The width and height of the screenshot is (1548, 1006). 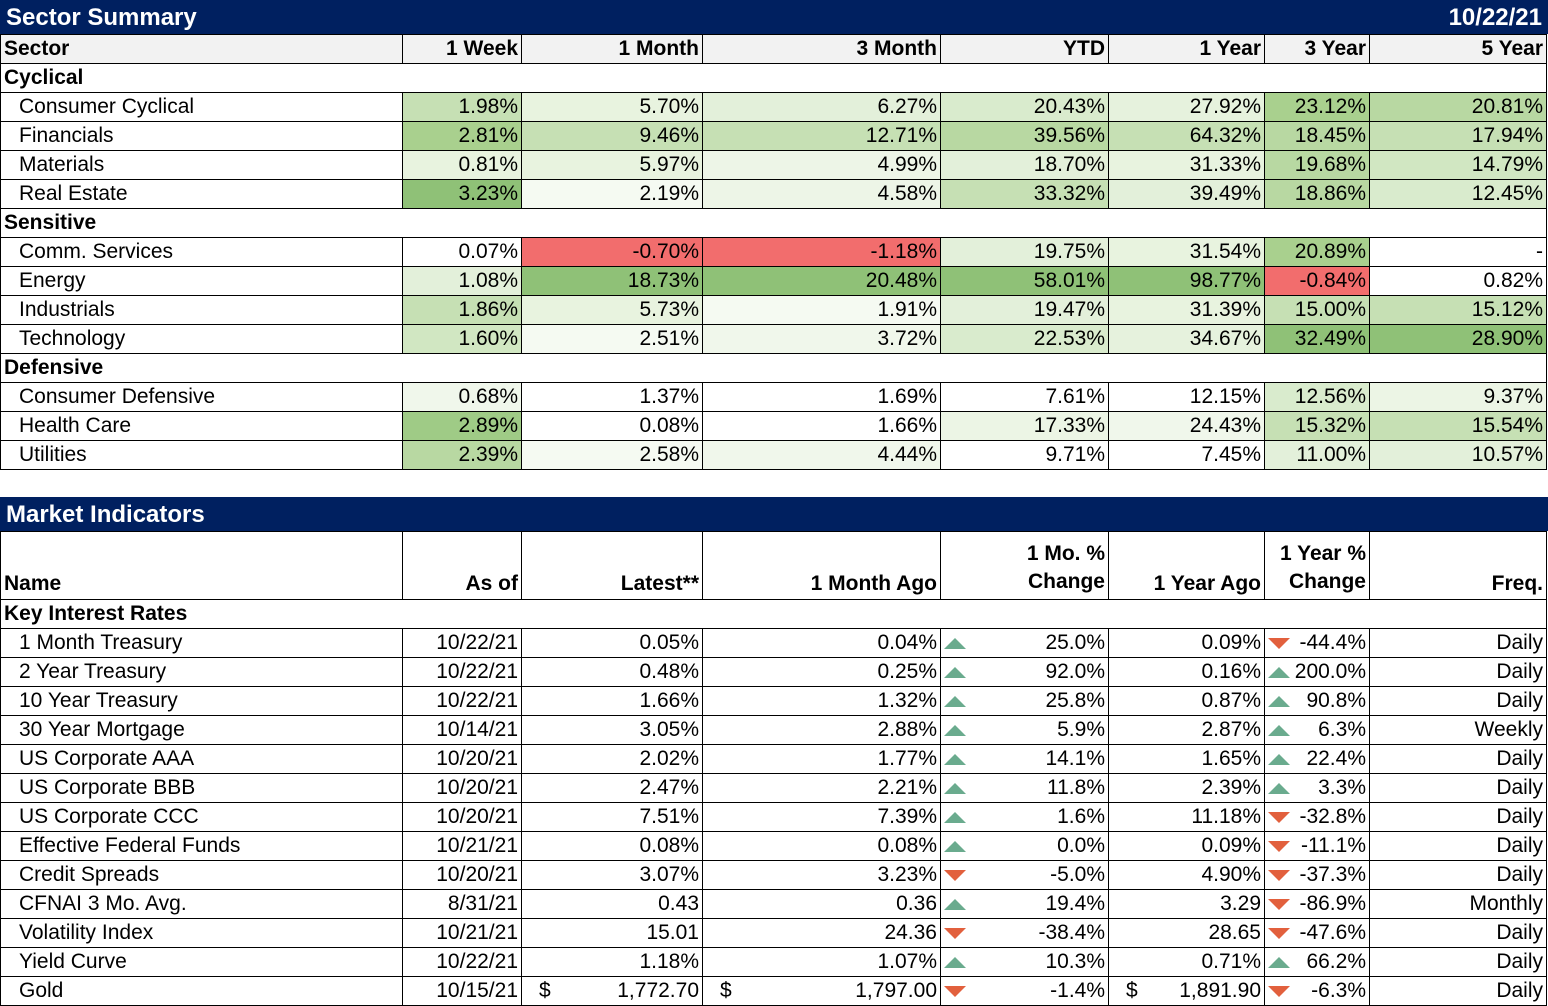 What do you see at coordinates (201, 672) in the screenshot?
I see `indicator-name: 2 Year Treasury` at bounding box center [201, 672].